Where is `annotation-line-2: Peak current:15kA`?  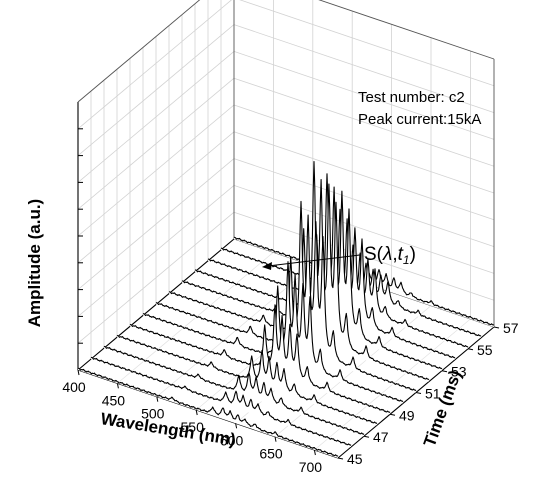
annotation-line-2: Peak current:15kA is located at coordinates (419, 119).